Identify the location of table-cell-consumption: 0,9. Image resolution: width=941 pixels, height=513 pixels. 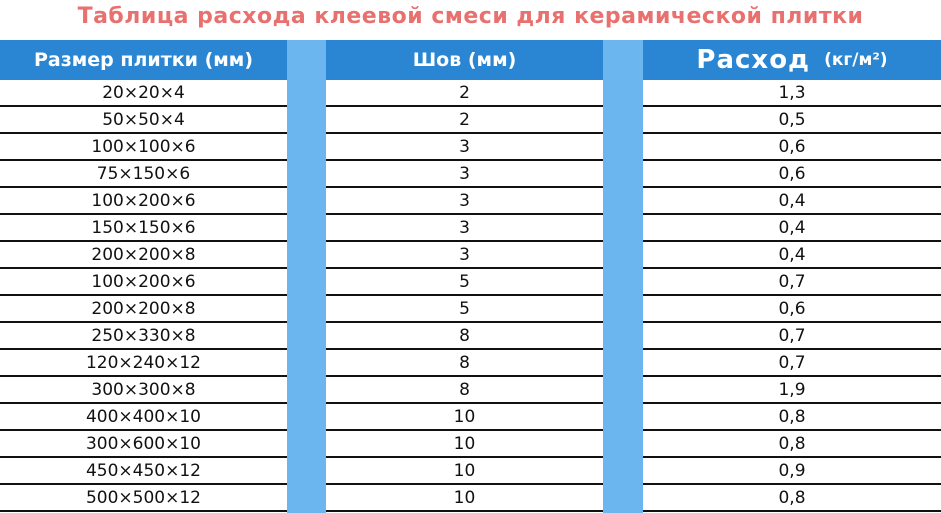
(792, 471).